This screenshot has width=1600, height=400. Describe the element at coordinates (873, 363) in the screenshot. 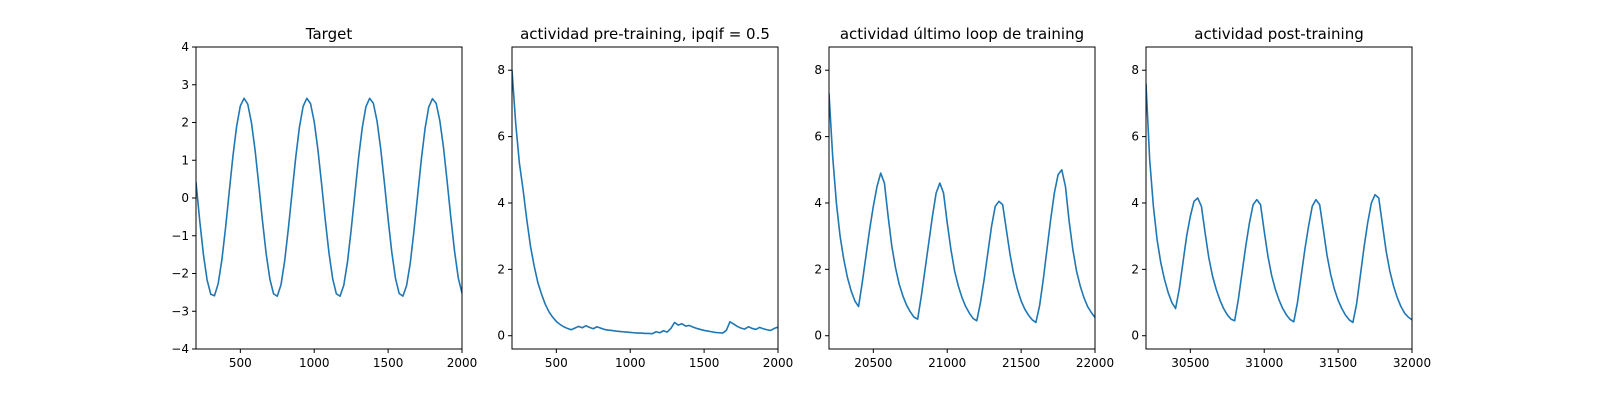

I see `x-tick-label: 20500` at that location.